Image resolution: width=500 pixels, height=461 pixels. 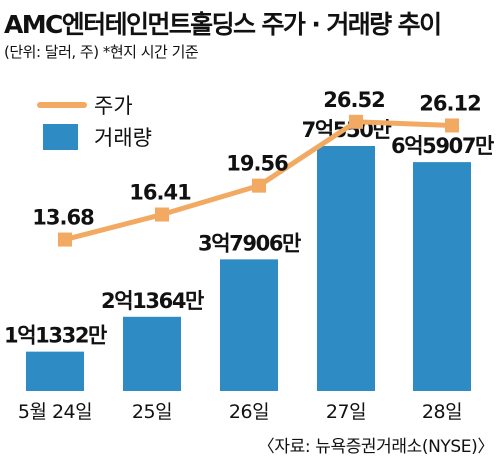 I want to click on chart-subtitle: (단위: 달러, 주) *현지 시간 기준, so click(x=101, y=52).